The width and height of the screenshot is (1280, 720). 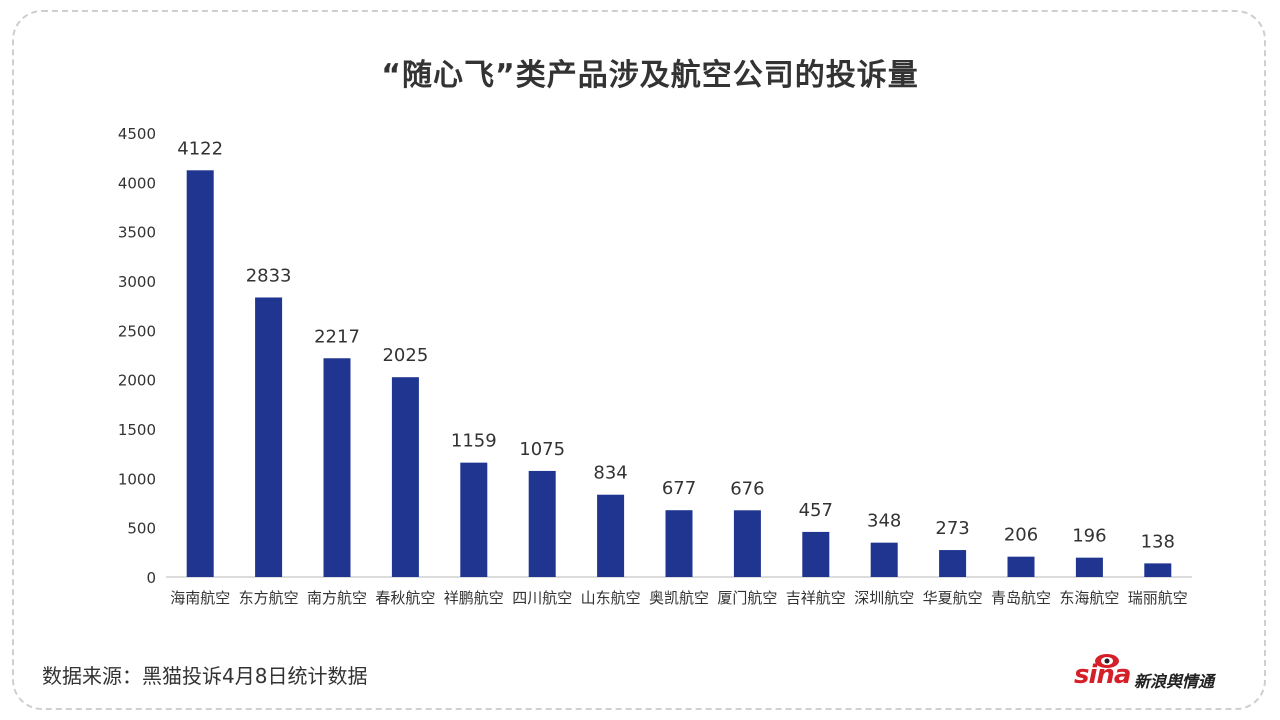 I want to click on y-tick-label: 1000, so click(x=137, y=479).